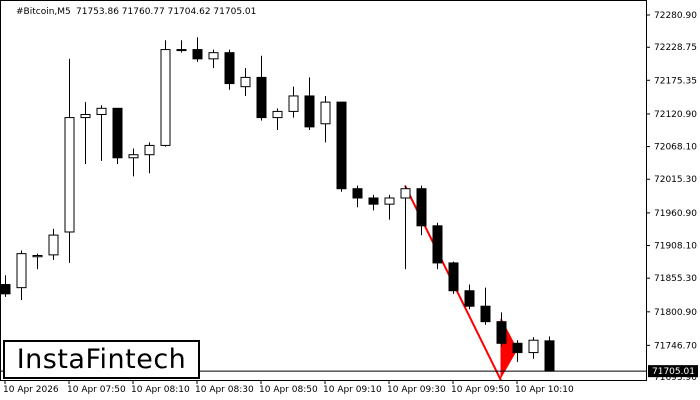 This screenshot has width=700, height=400. I want to click on x-tick-label: 10 Apr 09:50, so click(480, 390).